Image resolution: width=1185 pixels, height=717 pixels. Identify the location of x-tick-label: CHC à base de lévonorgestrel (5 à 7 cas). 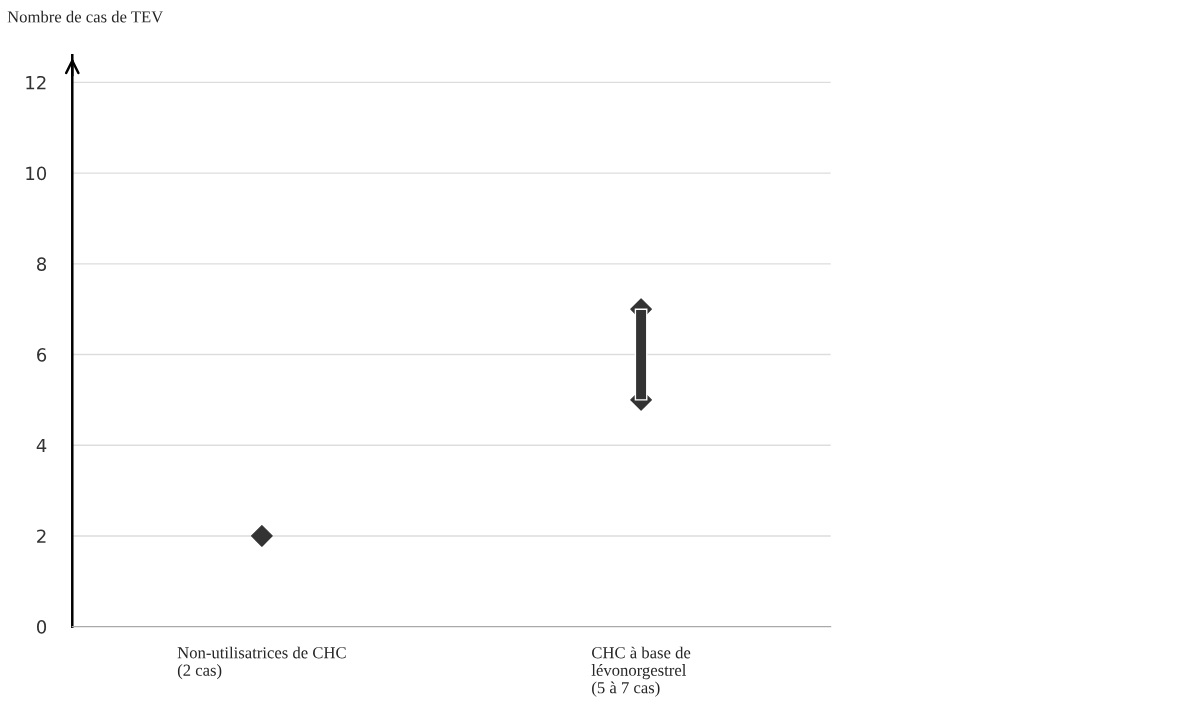
(641, 671).